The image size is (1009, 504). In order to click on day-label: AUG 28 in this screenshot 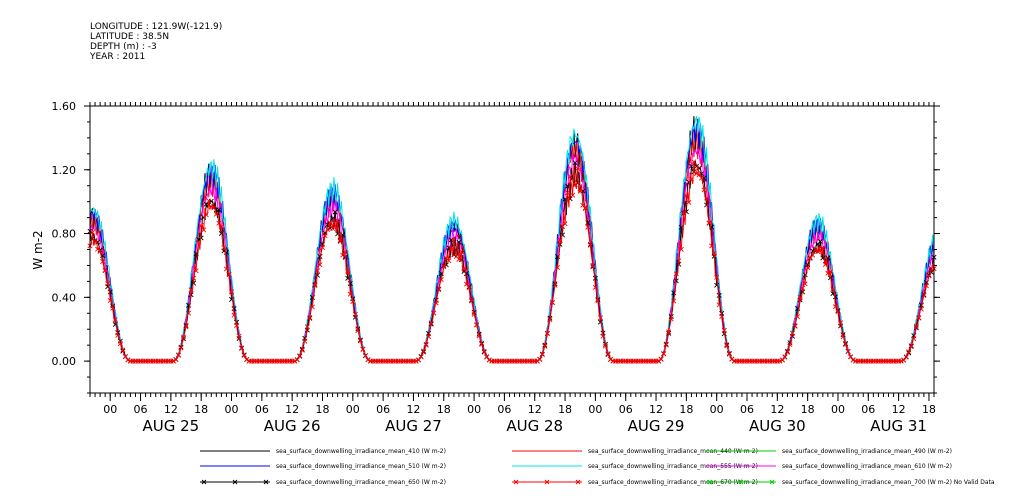, I will do `click(534, 426)`.